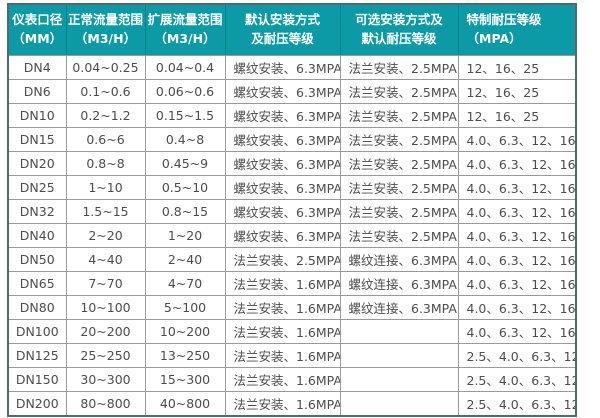  Describe the element at coordinates (38, 379) in the screenshot. I see `table-cell-diameter: DN150` at that location.